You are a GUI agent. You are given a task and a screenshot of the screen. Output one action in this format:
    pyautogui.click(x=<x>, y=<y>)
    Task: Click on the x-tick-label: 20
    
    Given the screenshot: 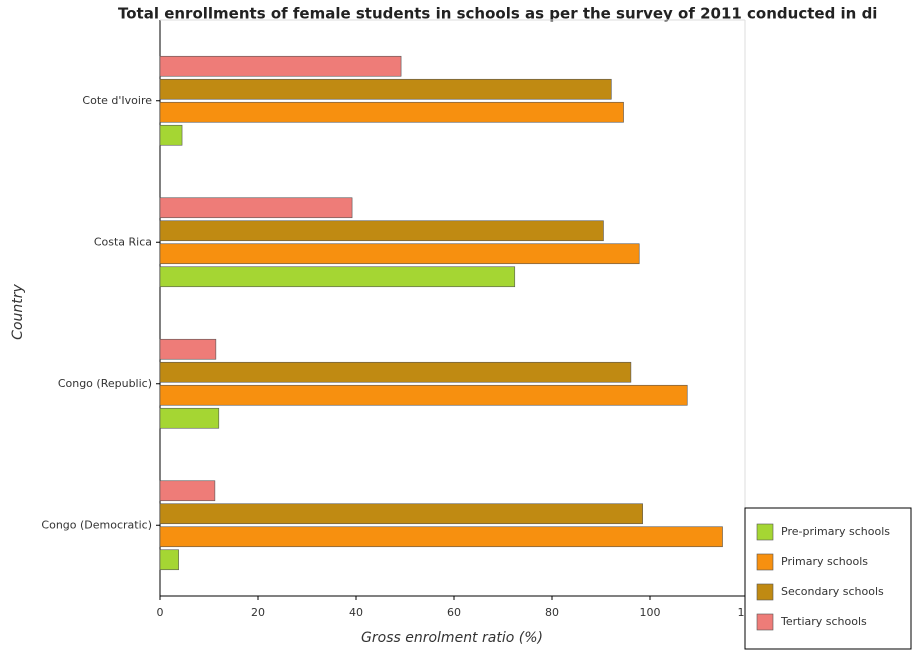 What is the action you would take?
    pyautogui.click(x=258, y=612)
    